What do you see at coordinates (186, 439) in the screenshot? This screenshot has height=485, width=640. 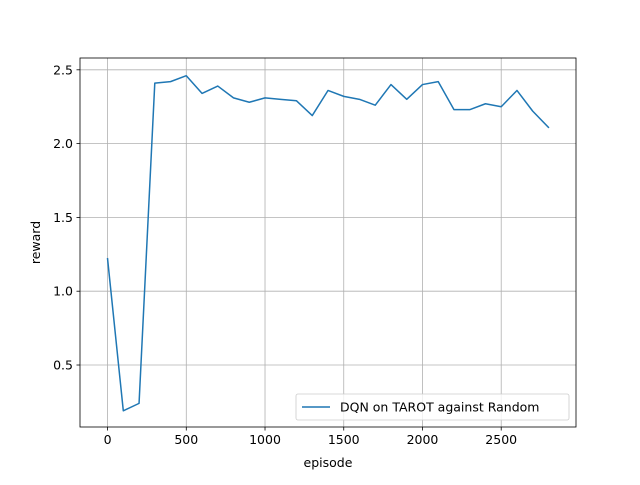 I see `x-tick-label: 500` at bounding box center [186, 439].